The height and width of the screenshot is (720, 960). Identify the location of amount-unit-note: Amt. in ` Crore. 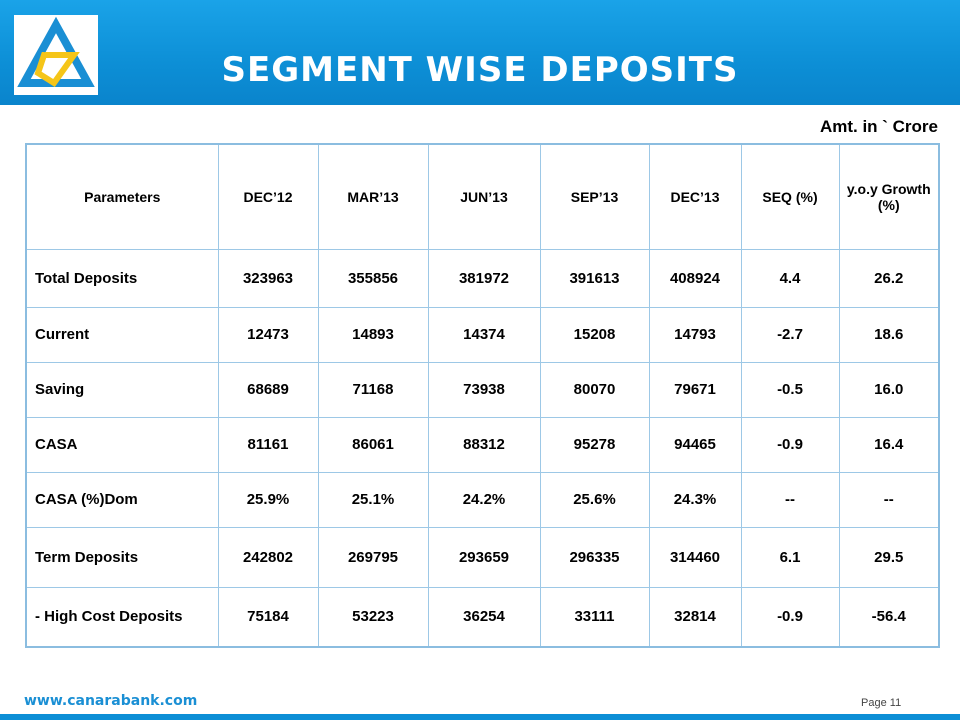
(878, 126).